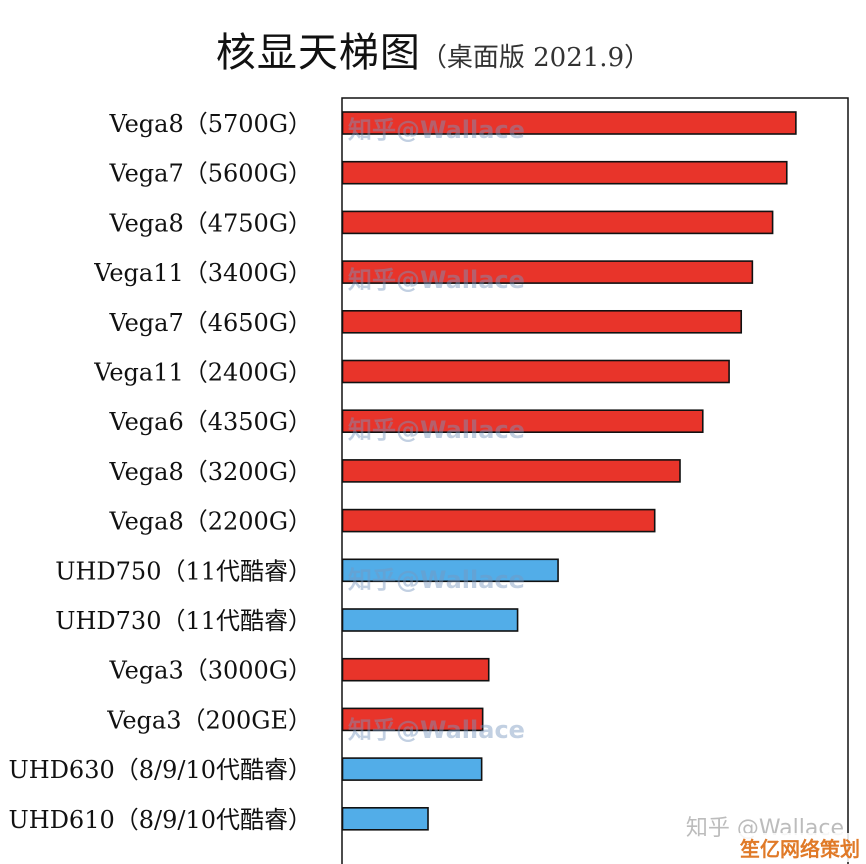 The height and width of the screenshot is (864, 866). I want to click on category-label: Vega8（2200G）, so click(210, 522).